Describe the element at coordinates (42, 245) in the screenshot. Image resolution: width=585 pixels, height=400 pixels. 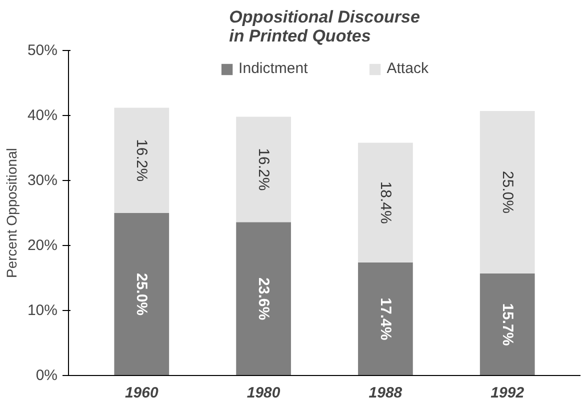
I see `y-tick-label: 20%` at that location.